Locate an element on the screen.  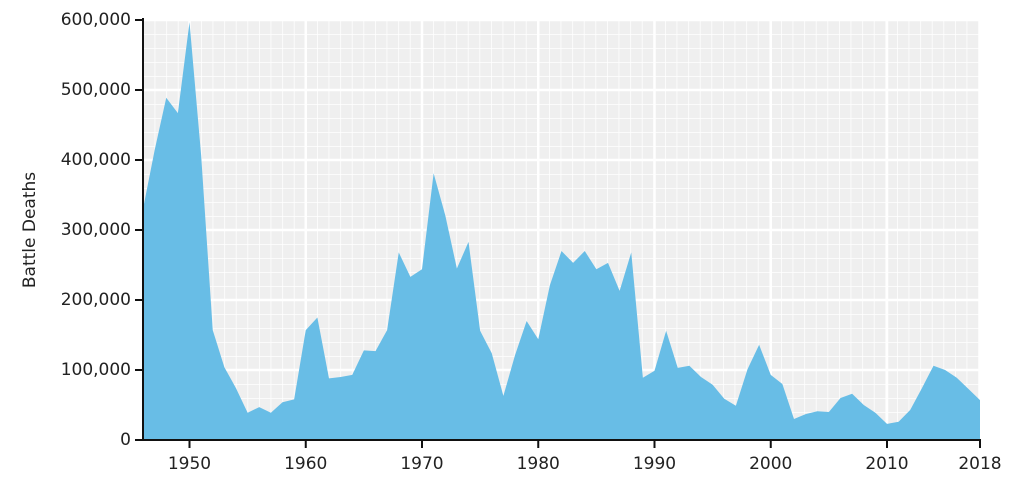
y-tick-label: 300,000 is located at coordinates (96, 230).